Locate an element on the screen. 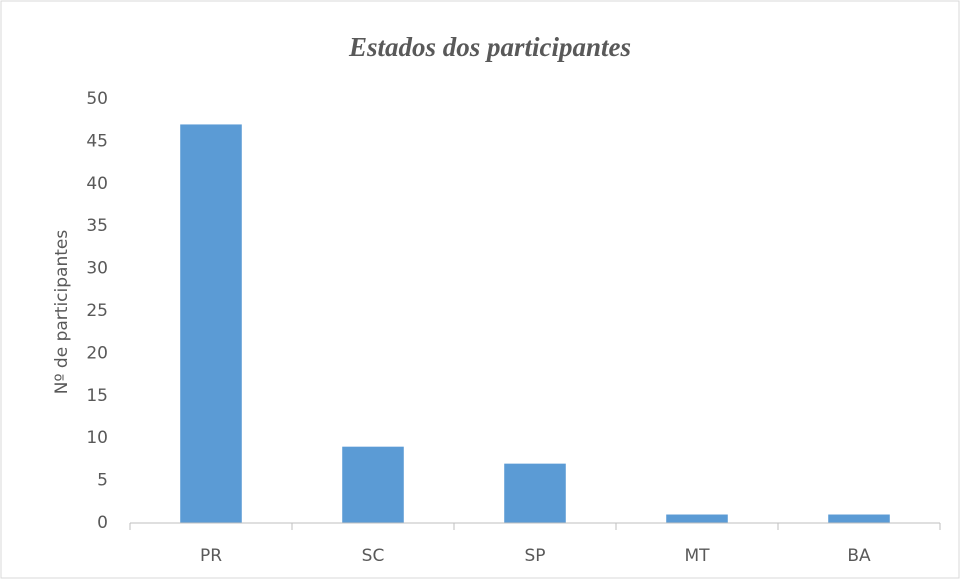  x-tick-label: BA is located at coordinates (859, 556).